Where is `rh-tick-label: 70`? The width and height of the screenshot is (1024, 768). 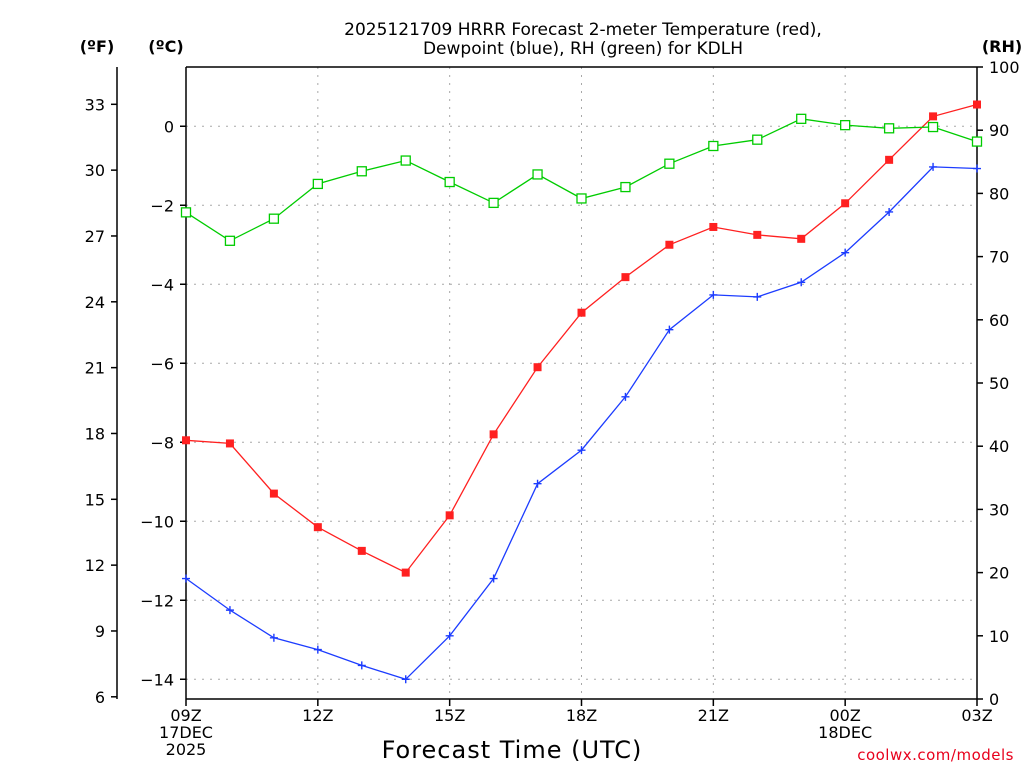 rh-tick-label: 70 is located at coordinates (999, 257).